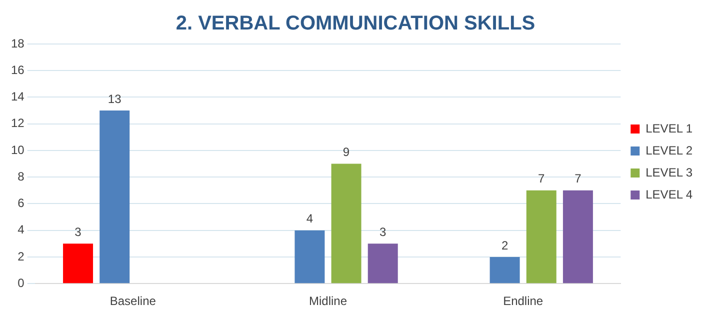 The image size is (721, 320). I want to click on y-tick-label: 6, so click(21, 203).